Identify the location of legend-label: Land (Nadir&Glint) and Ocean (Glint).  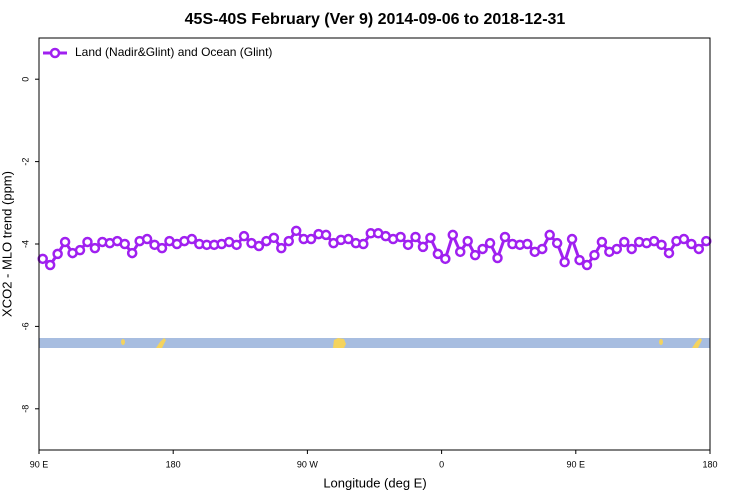
(173, 52).